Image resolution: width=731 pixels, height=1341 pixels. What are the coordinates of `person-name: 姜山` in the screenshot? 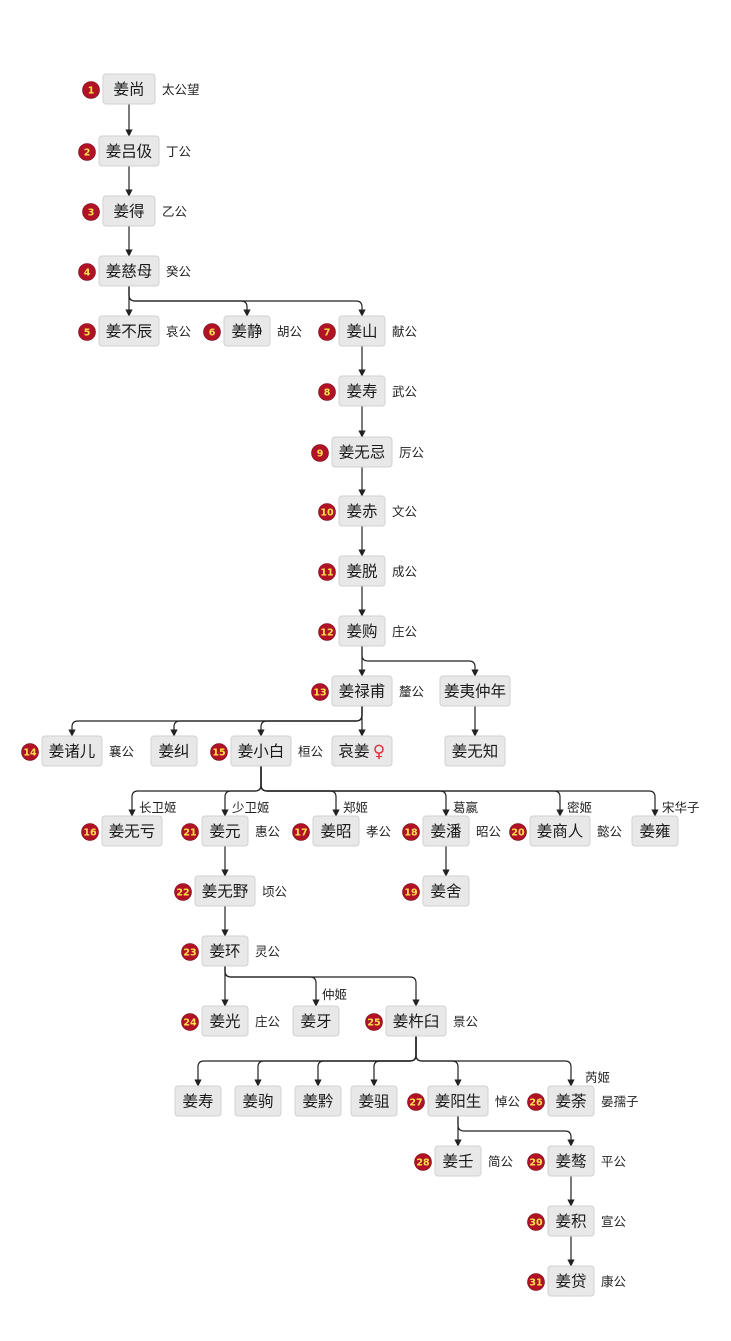 It's located at (361, 332).